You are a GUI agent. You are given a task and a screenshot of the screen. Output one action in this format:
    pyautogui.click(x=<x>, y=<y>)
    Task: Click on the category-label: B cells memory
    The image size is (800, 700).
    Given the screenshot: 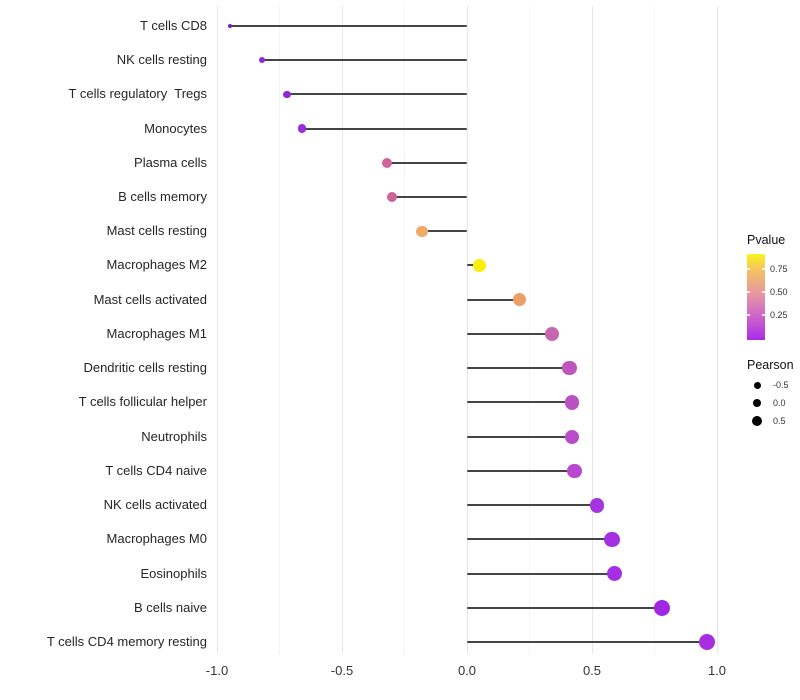 What is the action you would take?
    pyautogui.click(x=162, y=196)
    